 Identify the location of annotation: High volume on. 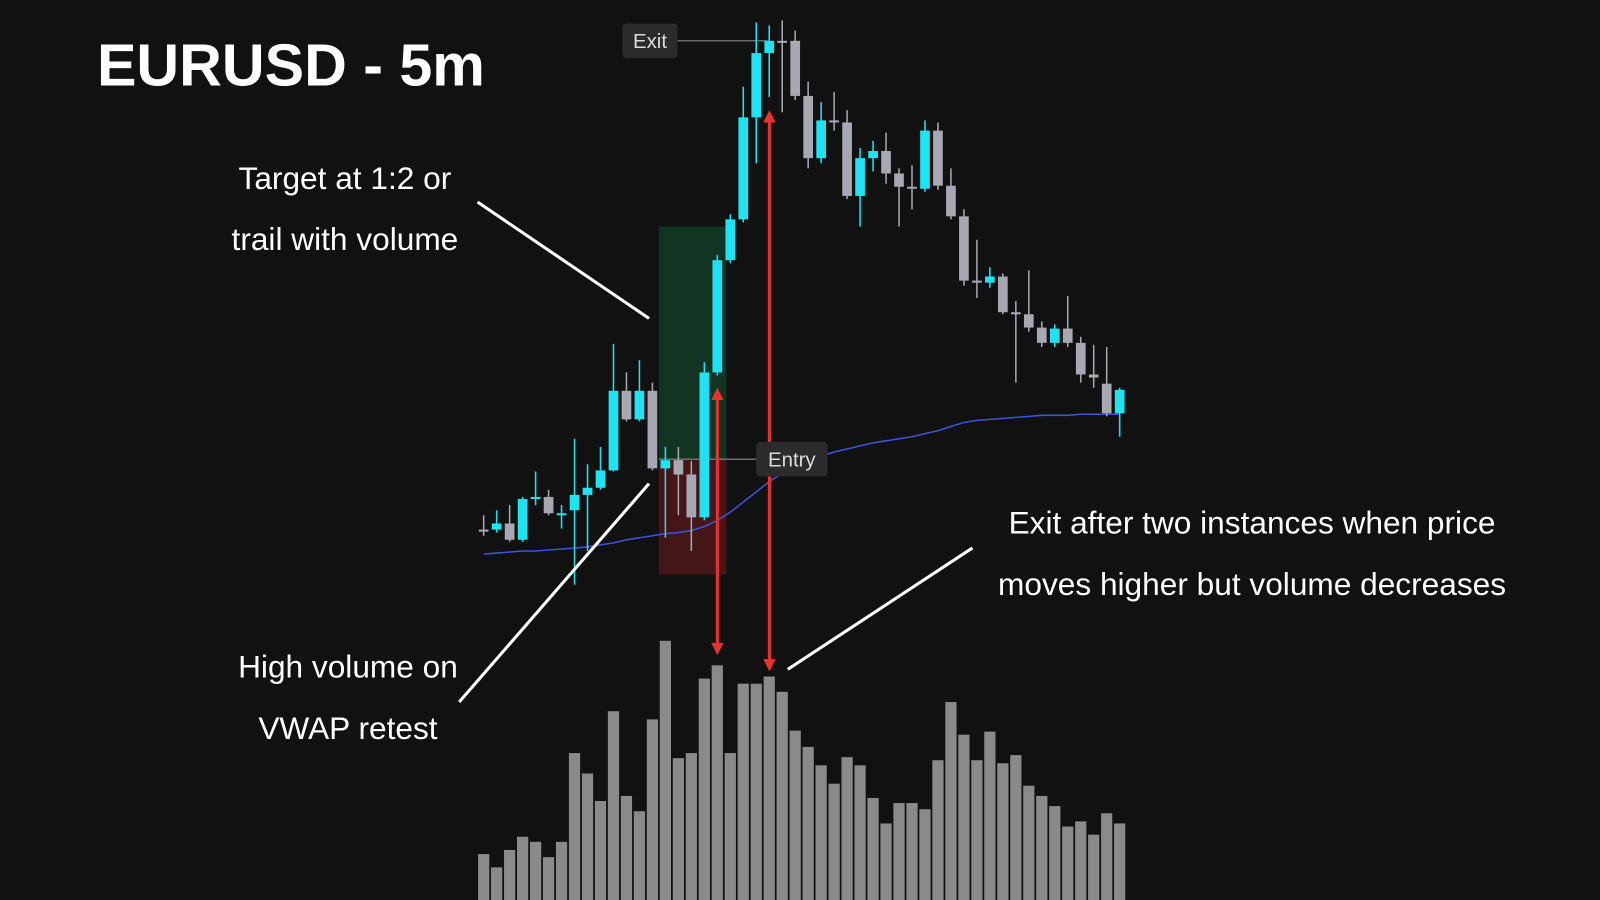
(348, 667).